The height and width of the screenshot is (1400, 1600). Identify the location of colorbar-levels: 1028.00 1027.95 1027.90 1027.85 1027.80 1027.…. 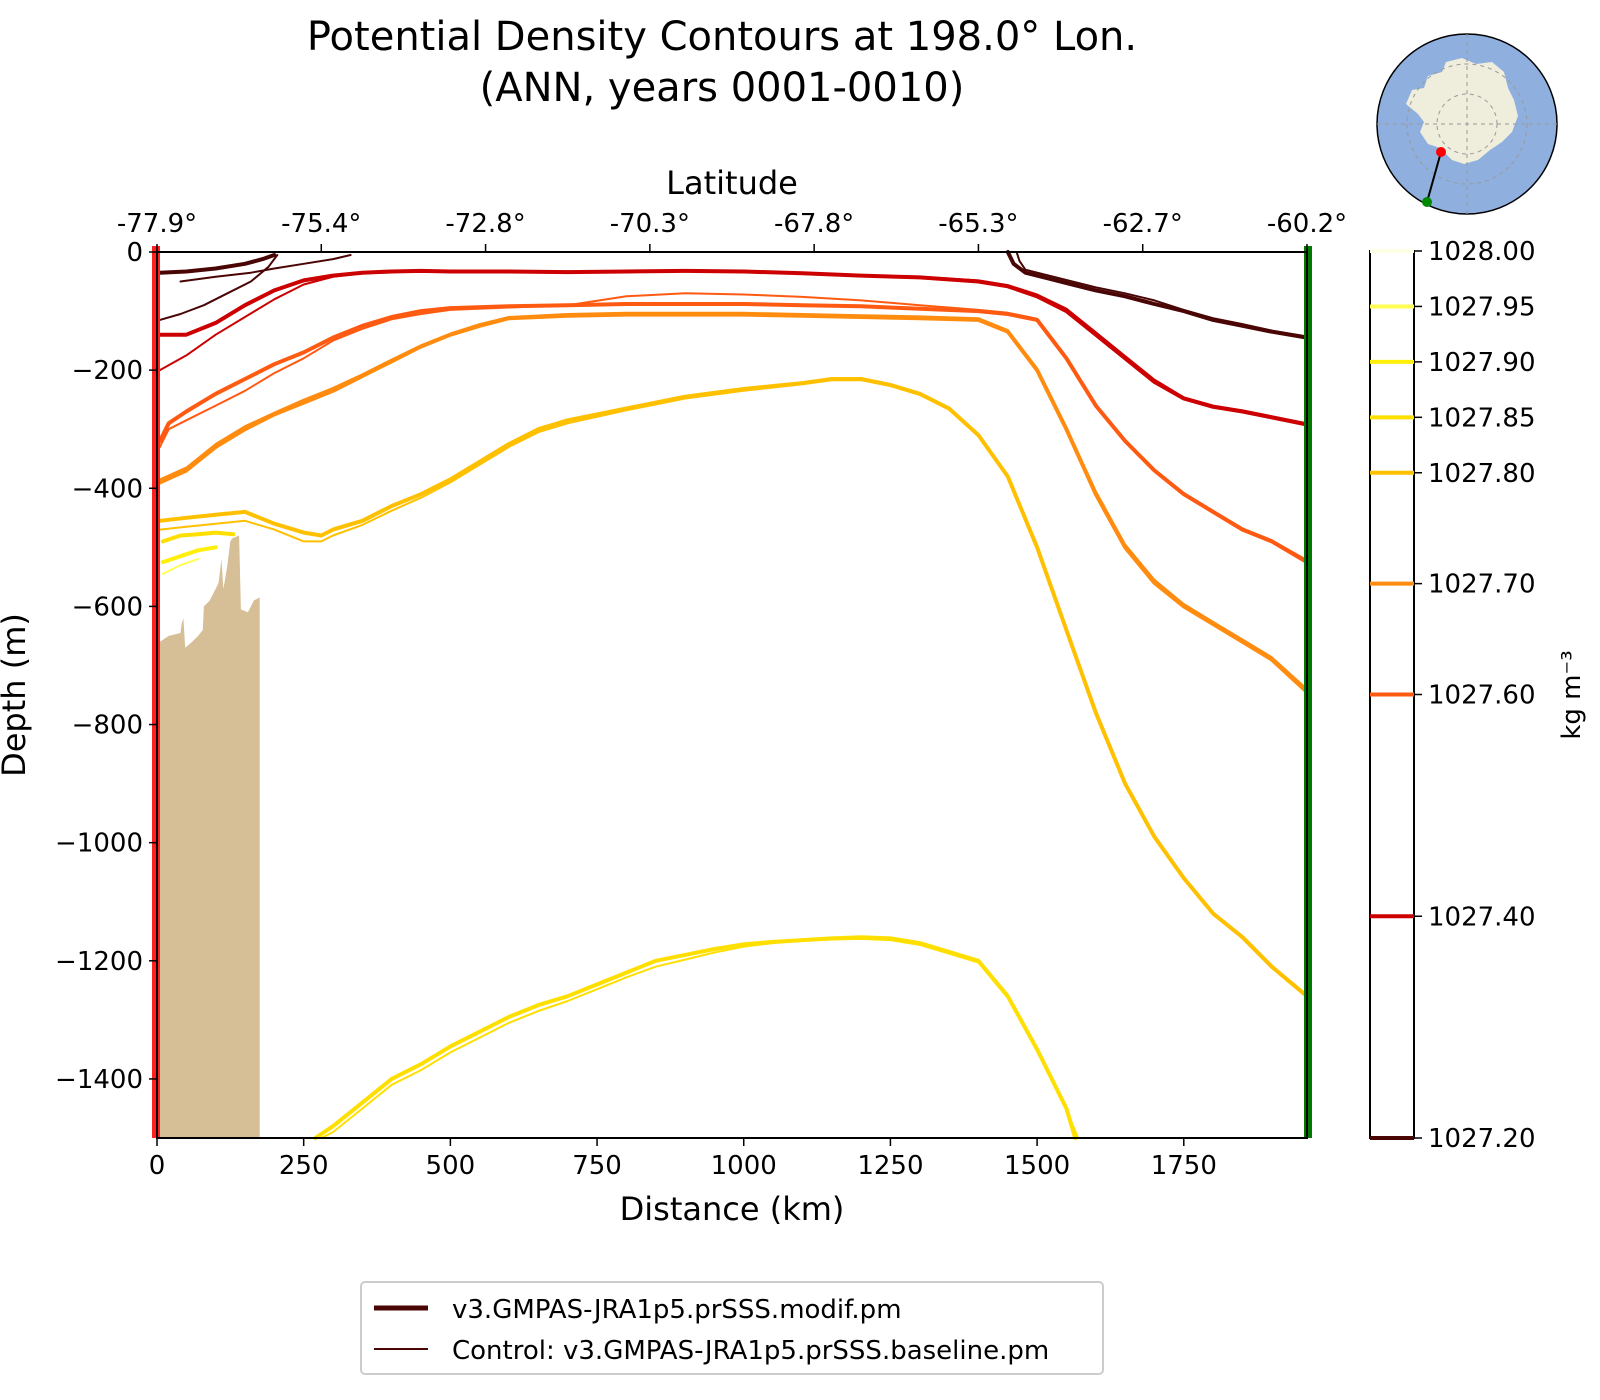
(1453, 695).